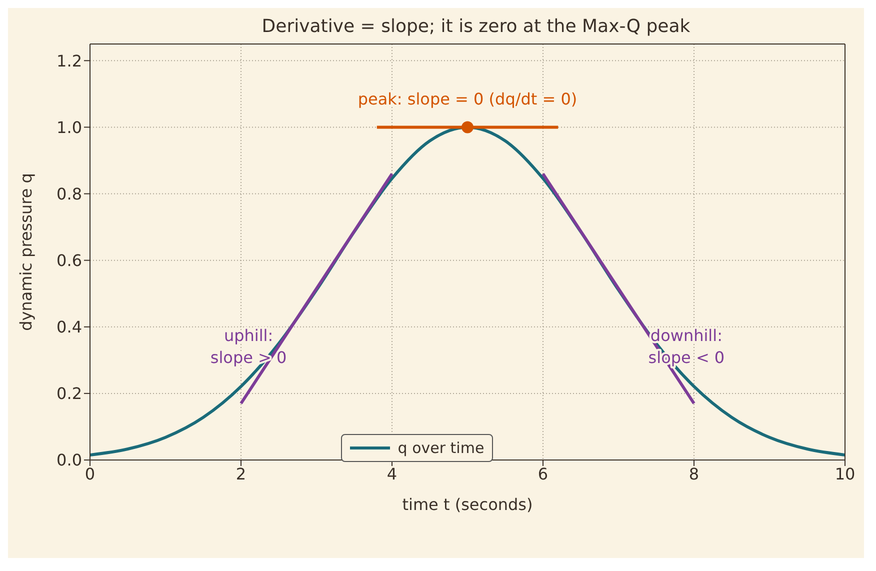  I want to click on x-tick-label: 0, so click(90, 474).